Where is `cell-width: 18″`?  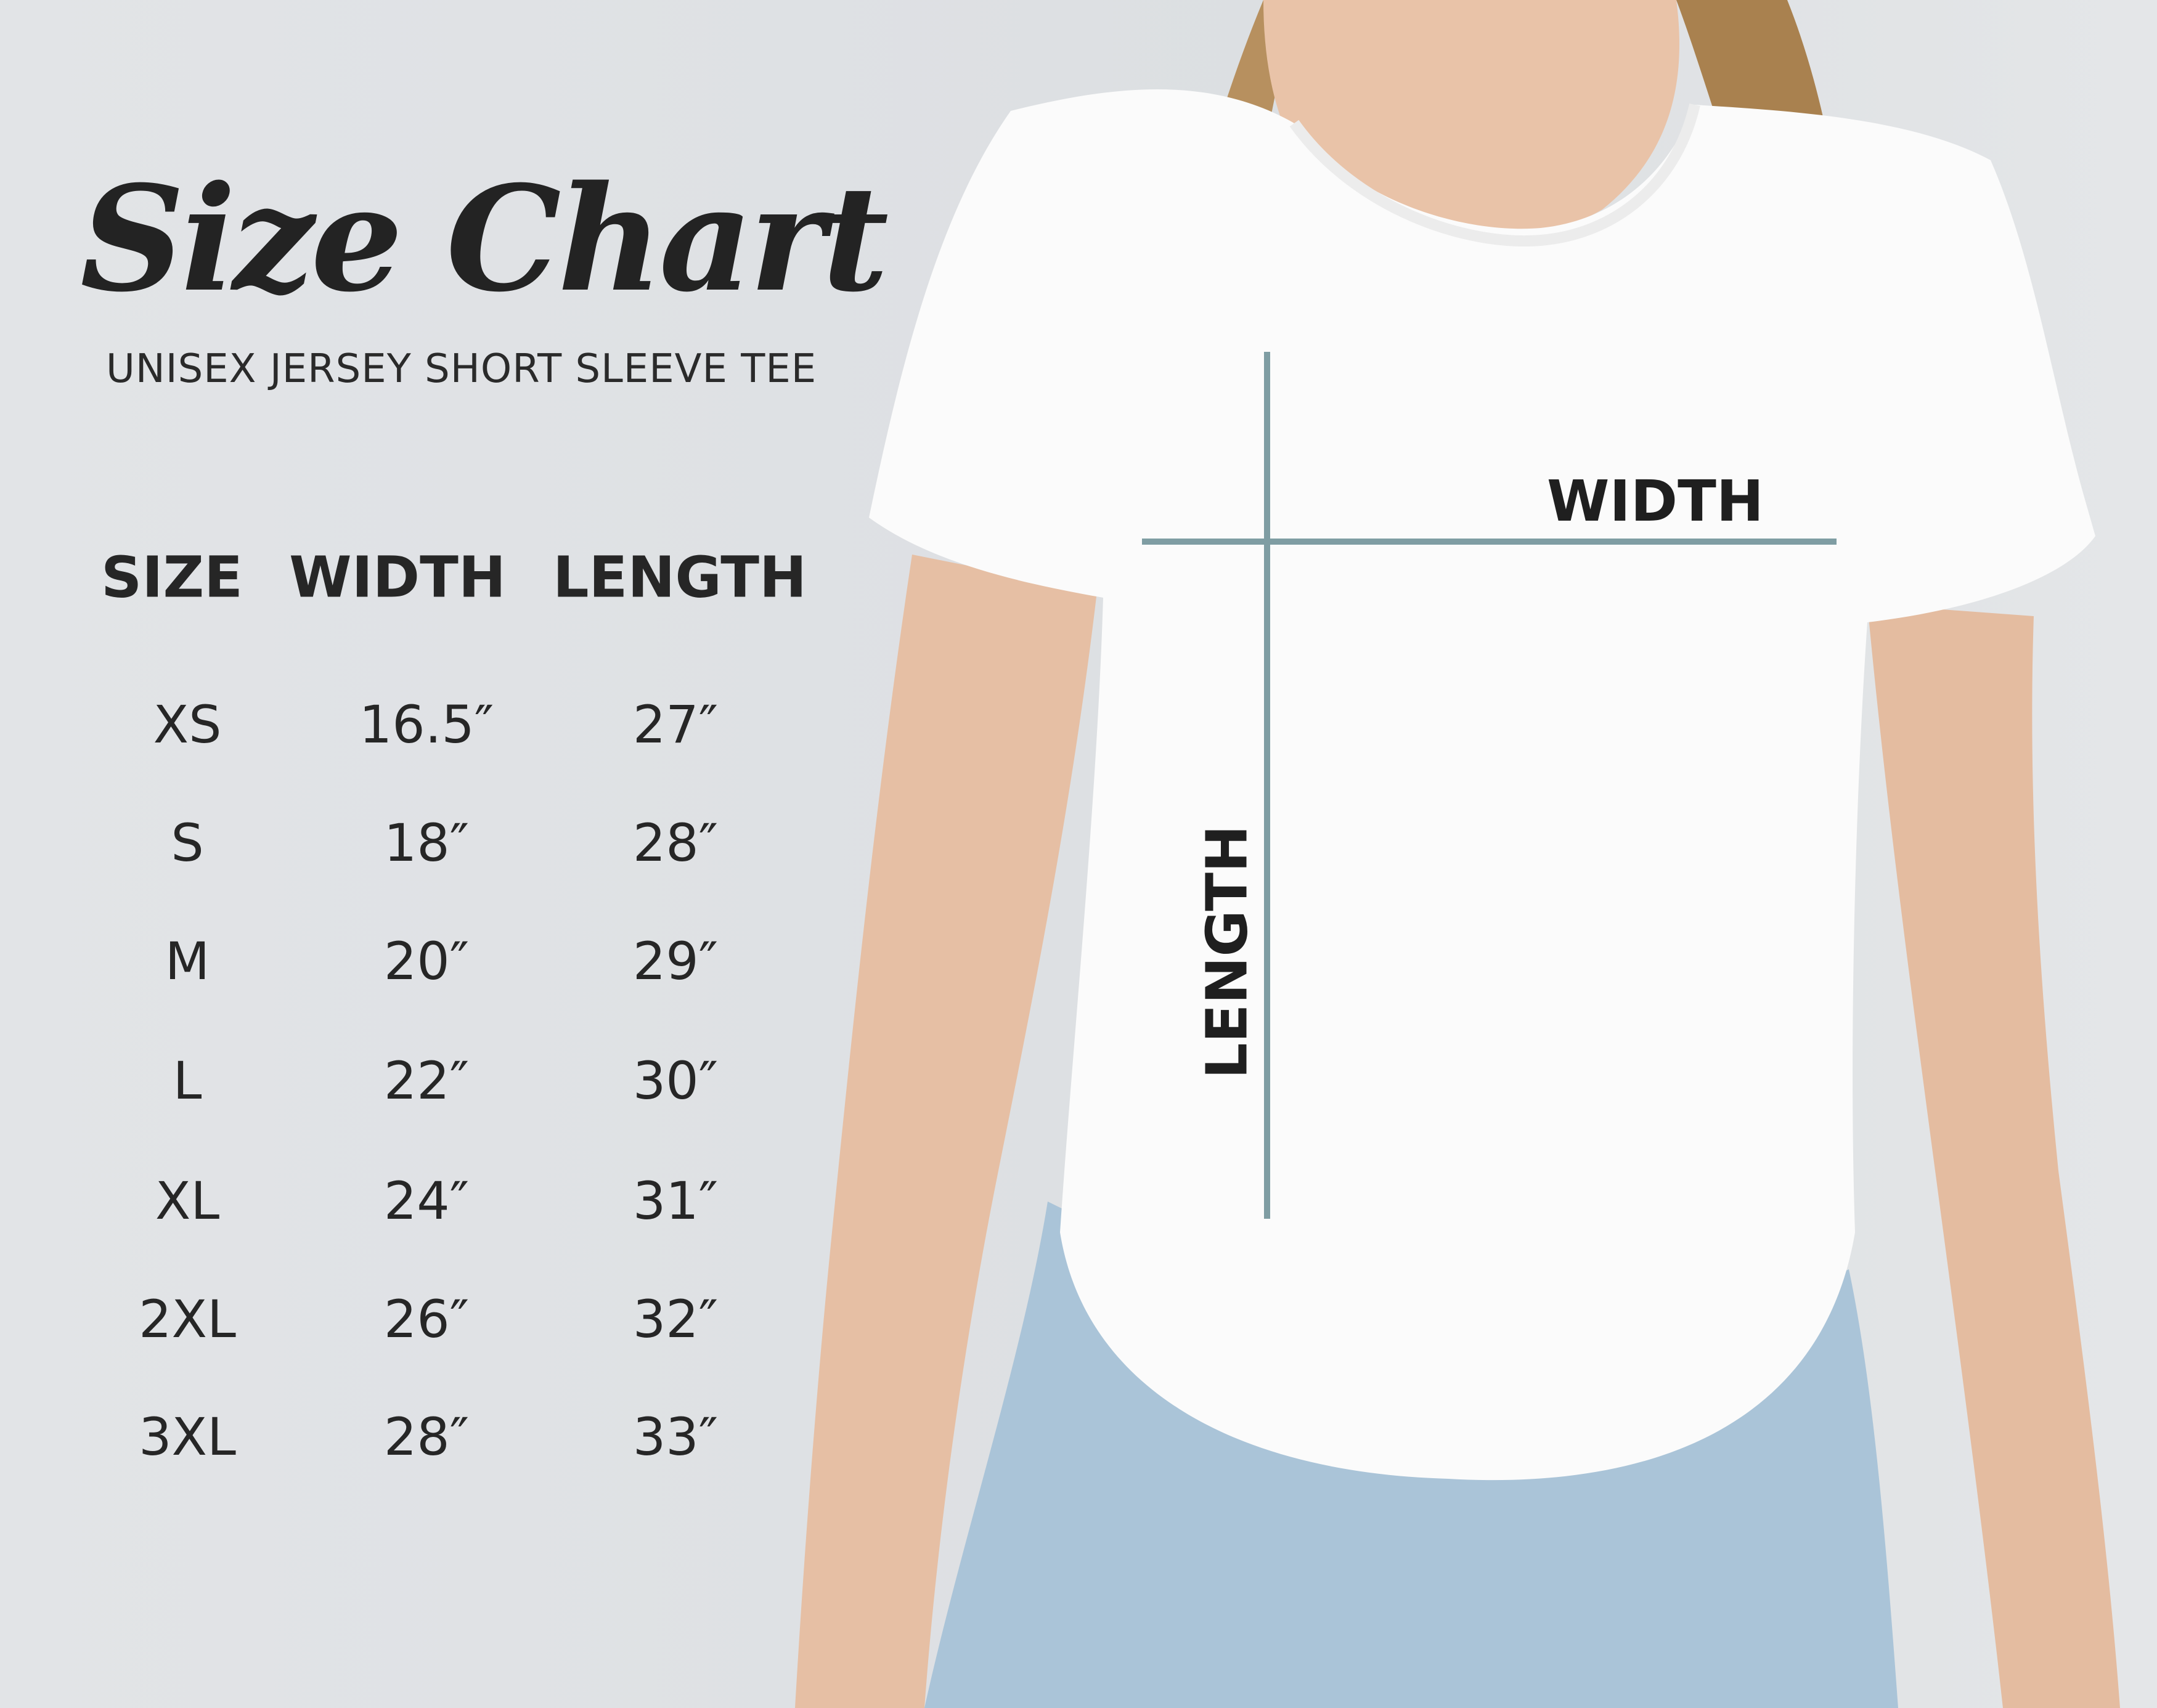 cell-width: 18″ is located at coordinates (427, 843).